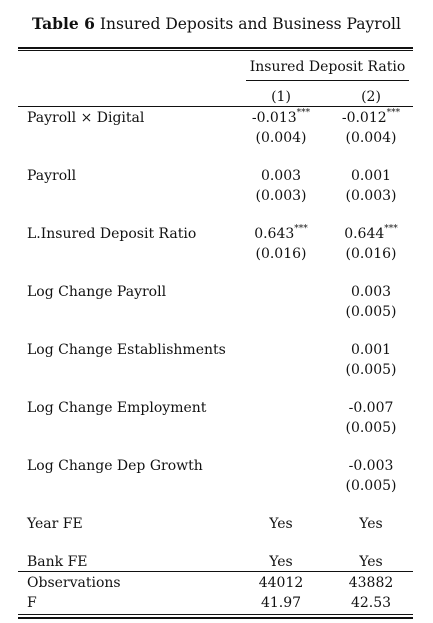 Image resolution: width=433 pixels, height=623 pixels. What do you see at coordinates (327, 67) in the screenshot?
I see `dependent-variable-header: Insured Deposit Ratio` at bounding box center [327, 67].